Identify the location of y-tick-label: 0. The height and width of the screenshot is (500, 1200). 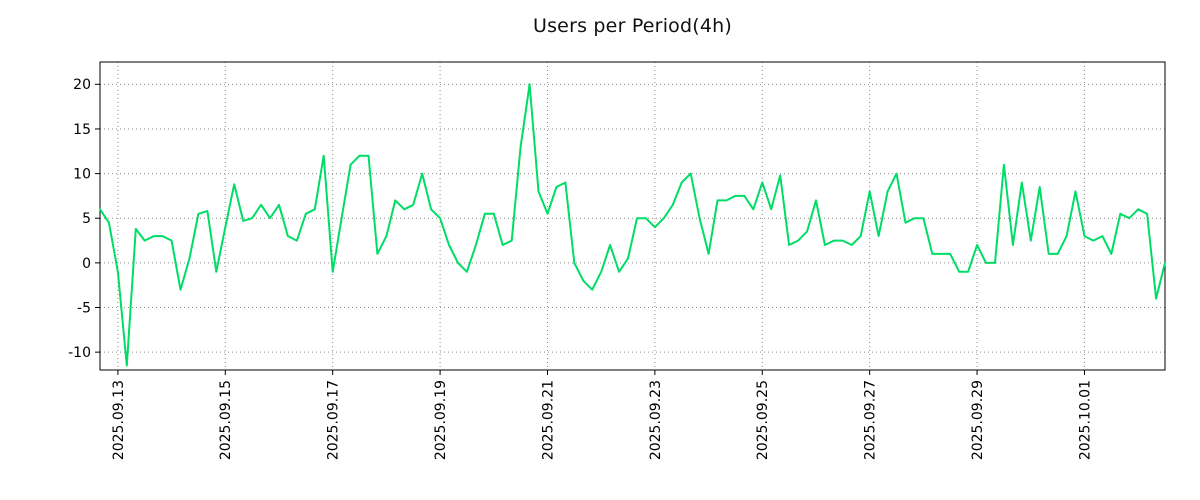
(86, 264).